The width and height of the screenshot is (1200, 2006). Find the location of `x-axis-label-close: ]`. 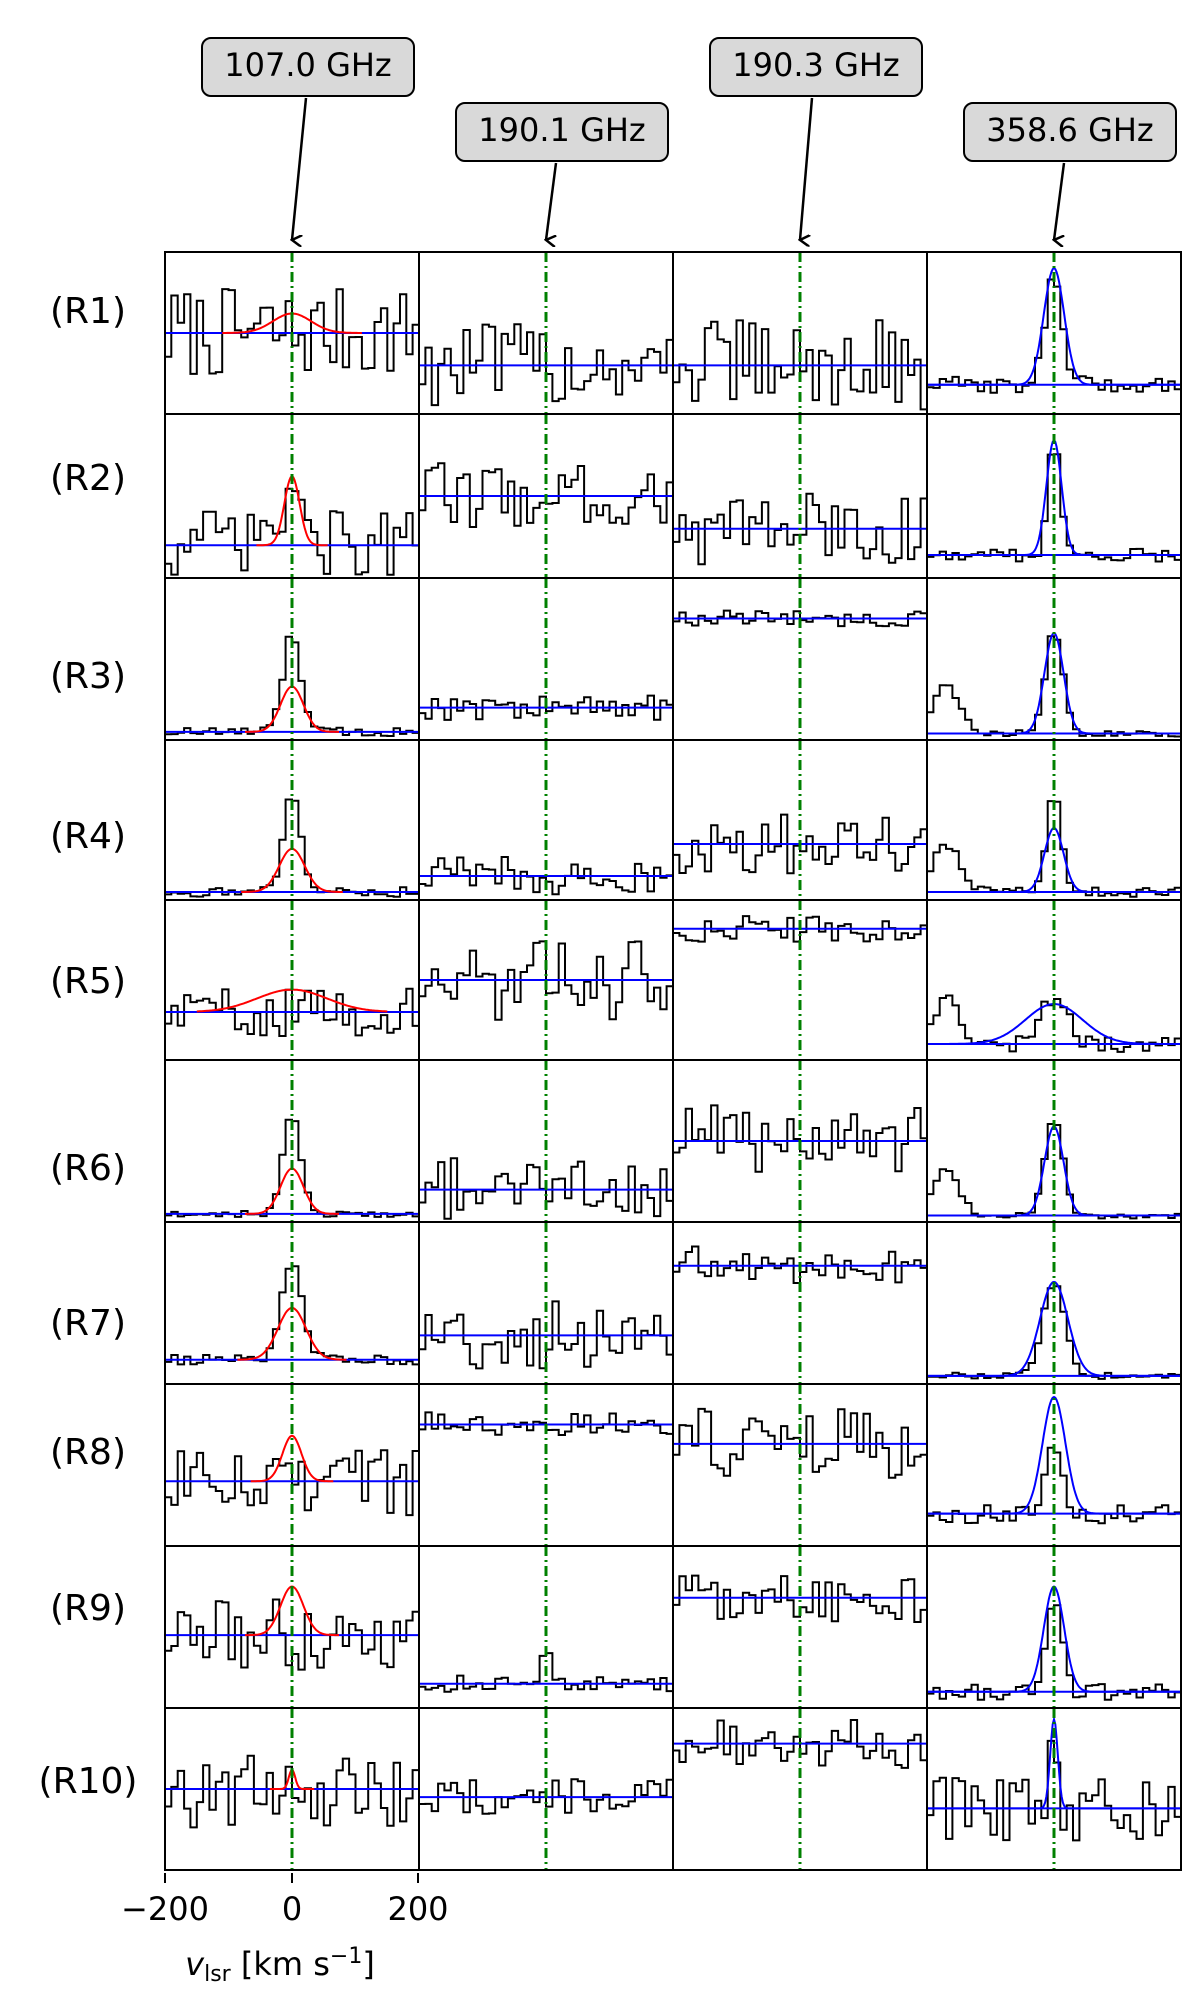

x-axis-label-close: ] is located at coordinates (368, 1964).